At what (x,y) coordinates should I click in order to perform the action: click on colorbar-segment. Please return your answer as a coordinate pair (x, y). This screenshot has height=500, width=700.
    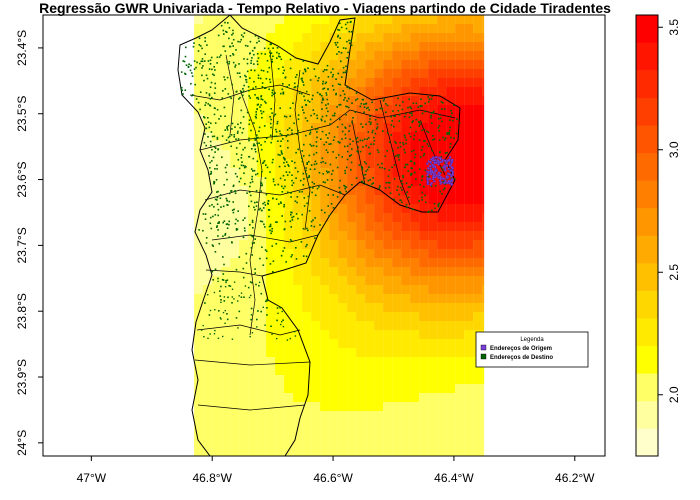
    Looking at the image, I should click on (647, 56).